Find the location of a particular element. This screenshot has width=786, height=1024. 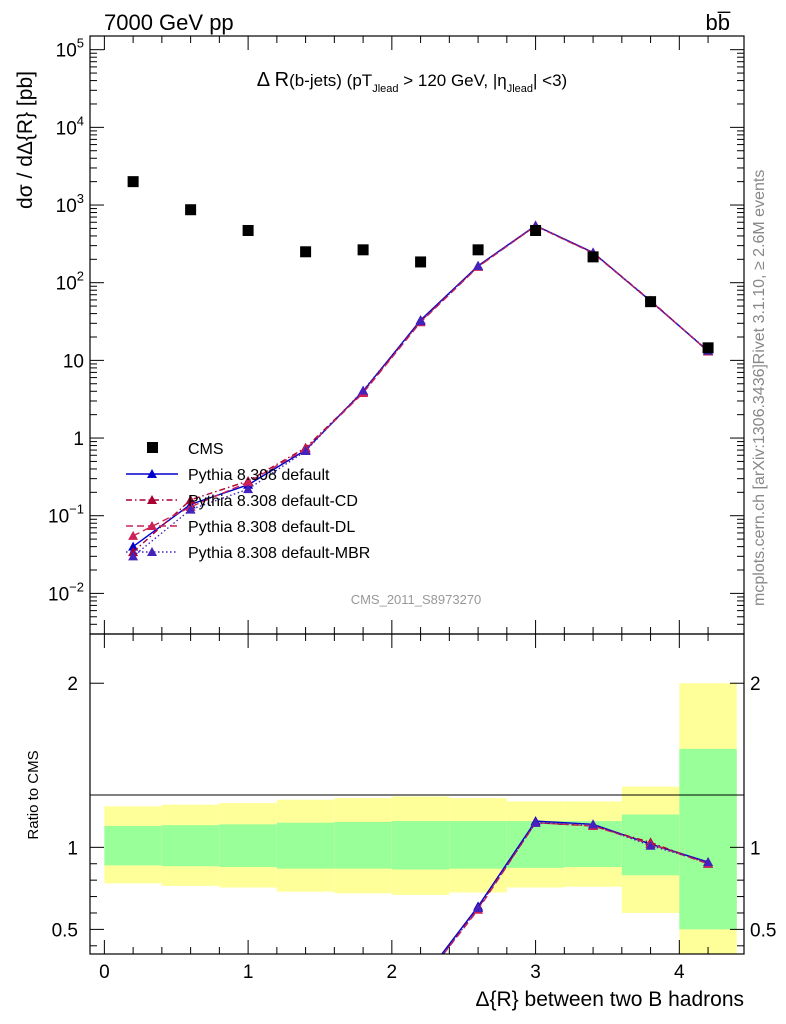

y-tick-label: 10⁵ is located at coordinates (70, 49).